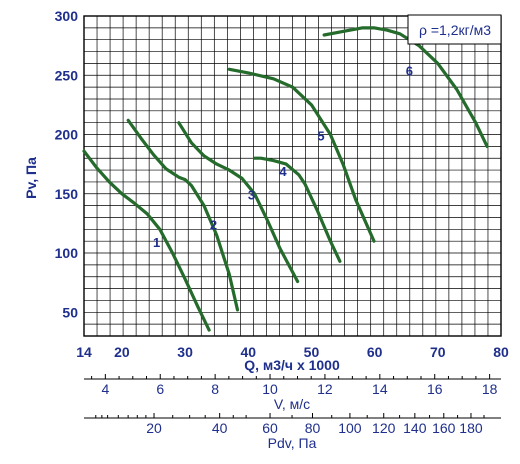  What do you see at coordinates (380, 389) in the screenshot?
I see `velocity-tick-label: 14` at bounding box center [380, 389].